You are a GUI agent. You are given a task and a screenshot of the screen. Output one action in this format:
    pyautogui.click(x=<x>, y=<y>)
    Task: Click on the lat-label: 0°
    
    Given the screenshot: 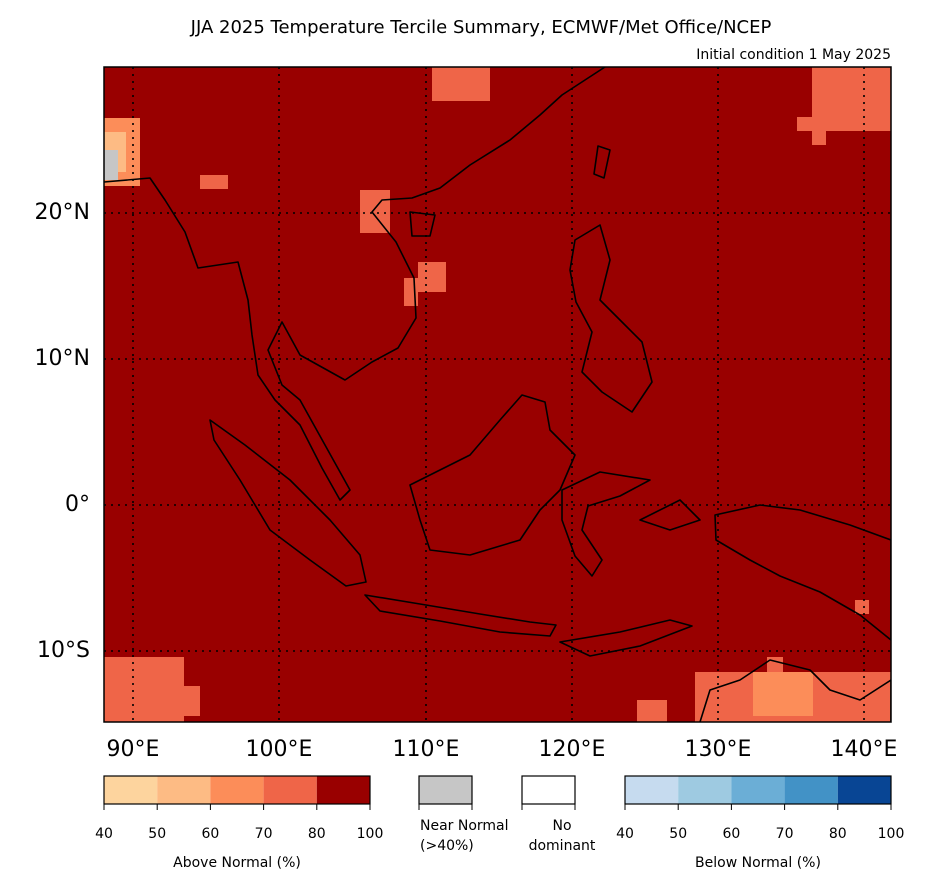 What is the action you would take?
    pyautogui.click(x=77, y=504)
    